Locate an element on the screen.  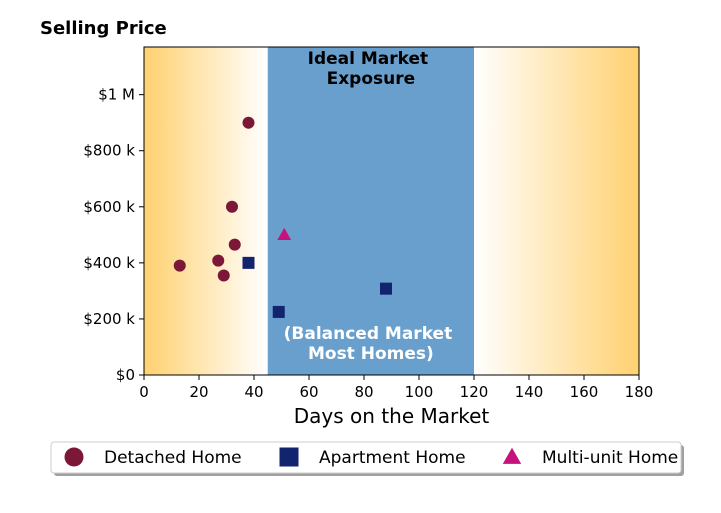
x-tick-label: 40 is located at coordinates (253, 392).